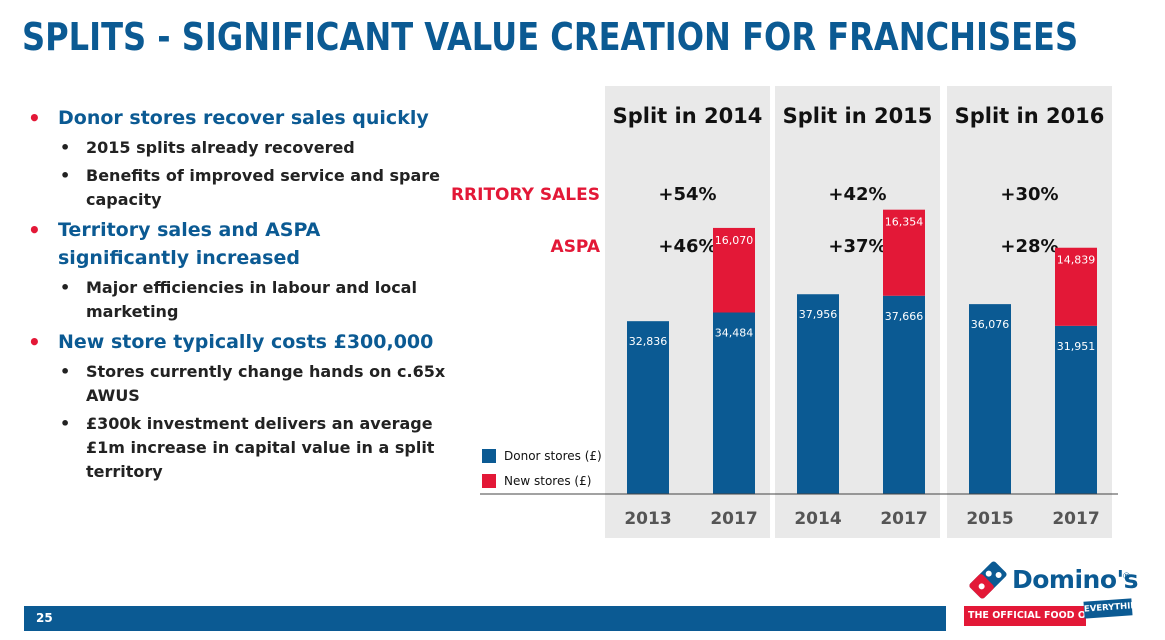 This screenshot has height=640, width=1165. What do you see at coordinates (688, 116) in the screenshot?
I see `panel-title: Split in 2014` at bounding box center [688, 116].